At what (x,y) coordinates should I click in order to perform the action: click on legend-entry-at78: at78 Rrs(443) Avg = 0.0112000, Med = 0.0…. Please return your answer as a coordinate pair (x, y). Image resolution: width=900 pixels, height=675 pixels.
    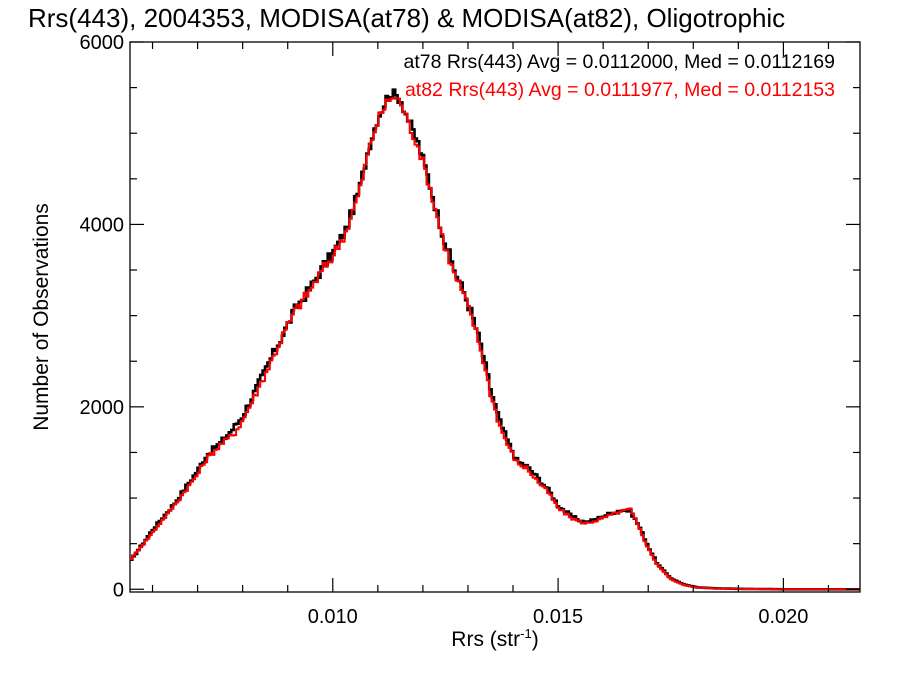
    Looking at the image, I should click on (620, 62).